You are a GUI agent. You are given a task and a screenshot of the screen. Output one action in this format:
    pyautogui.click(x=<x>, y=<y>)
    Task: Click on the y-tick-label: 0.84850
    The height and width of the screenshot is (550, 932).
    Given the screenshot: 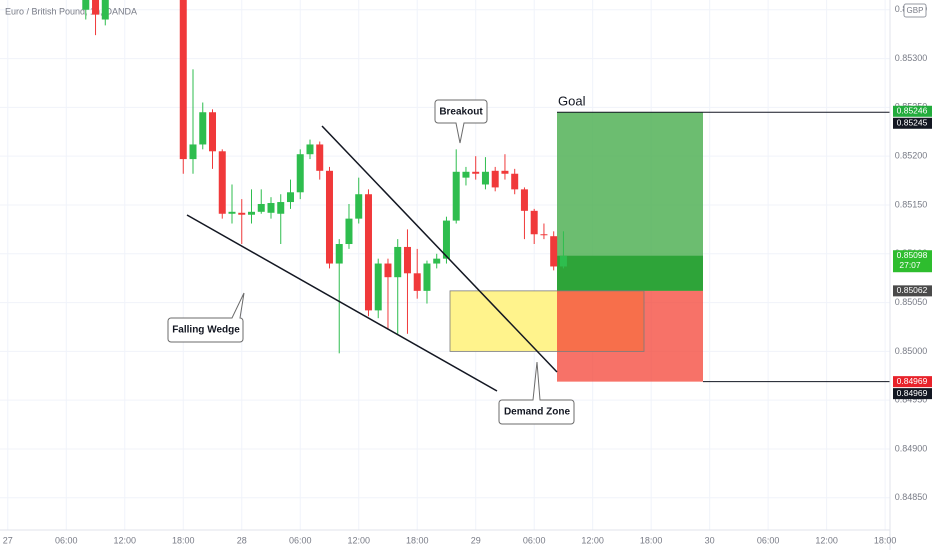 What is the action you would take?
    pyautogui.click(x=911, y=497)
    